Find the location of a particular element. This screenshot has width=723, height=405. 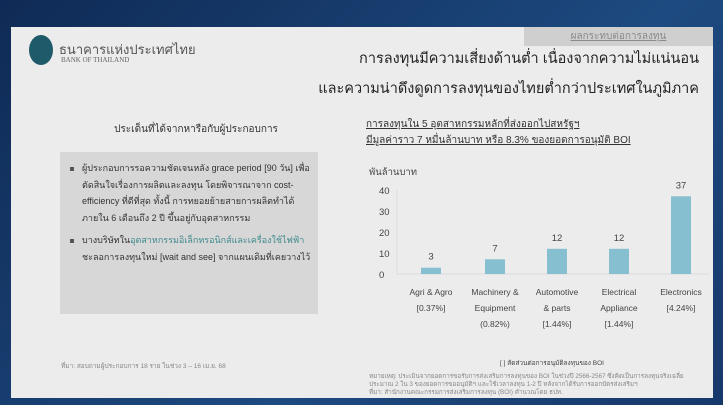

x-tick-label: Machinery & is located at coordinates (495, 292).